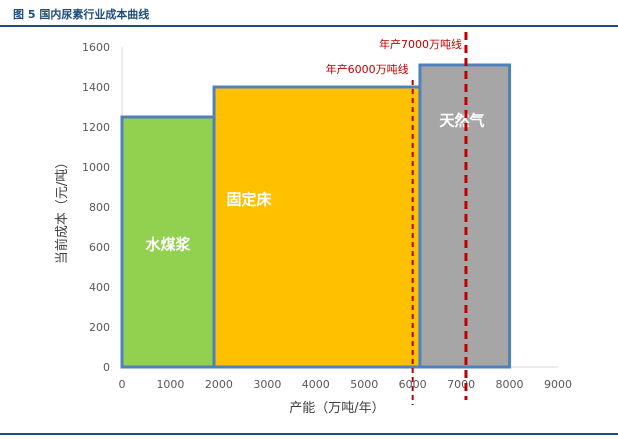 This screenshot has width=618, height=439. I want to click on segment-label: 固定床, so click(250, 200).